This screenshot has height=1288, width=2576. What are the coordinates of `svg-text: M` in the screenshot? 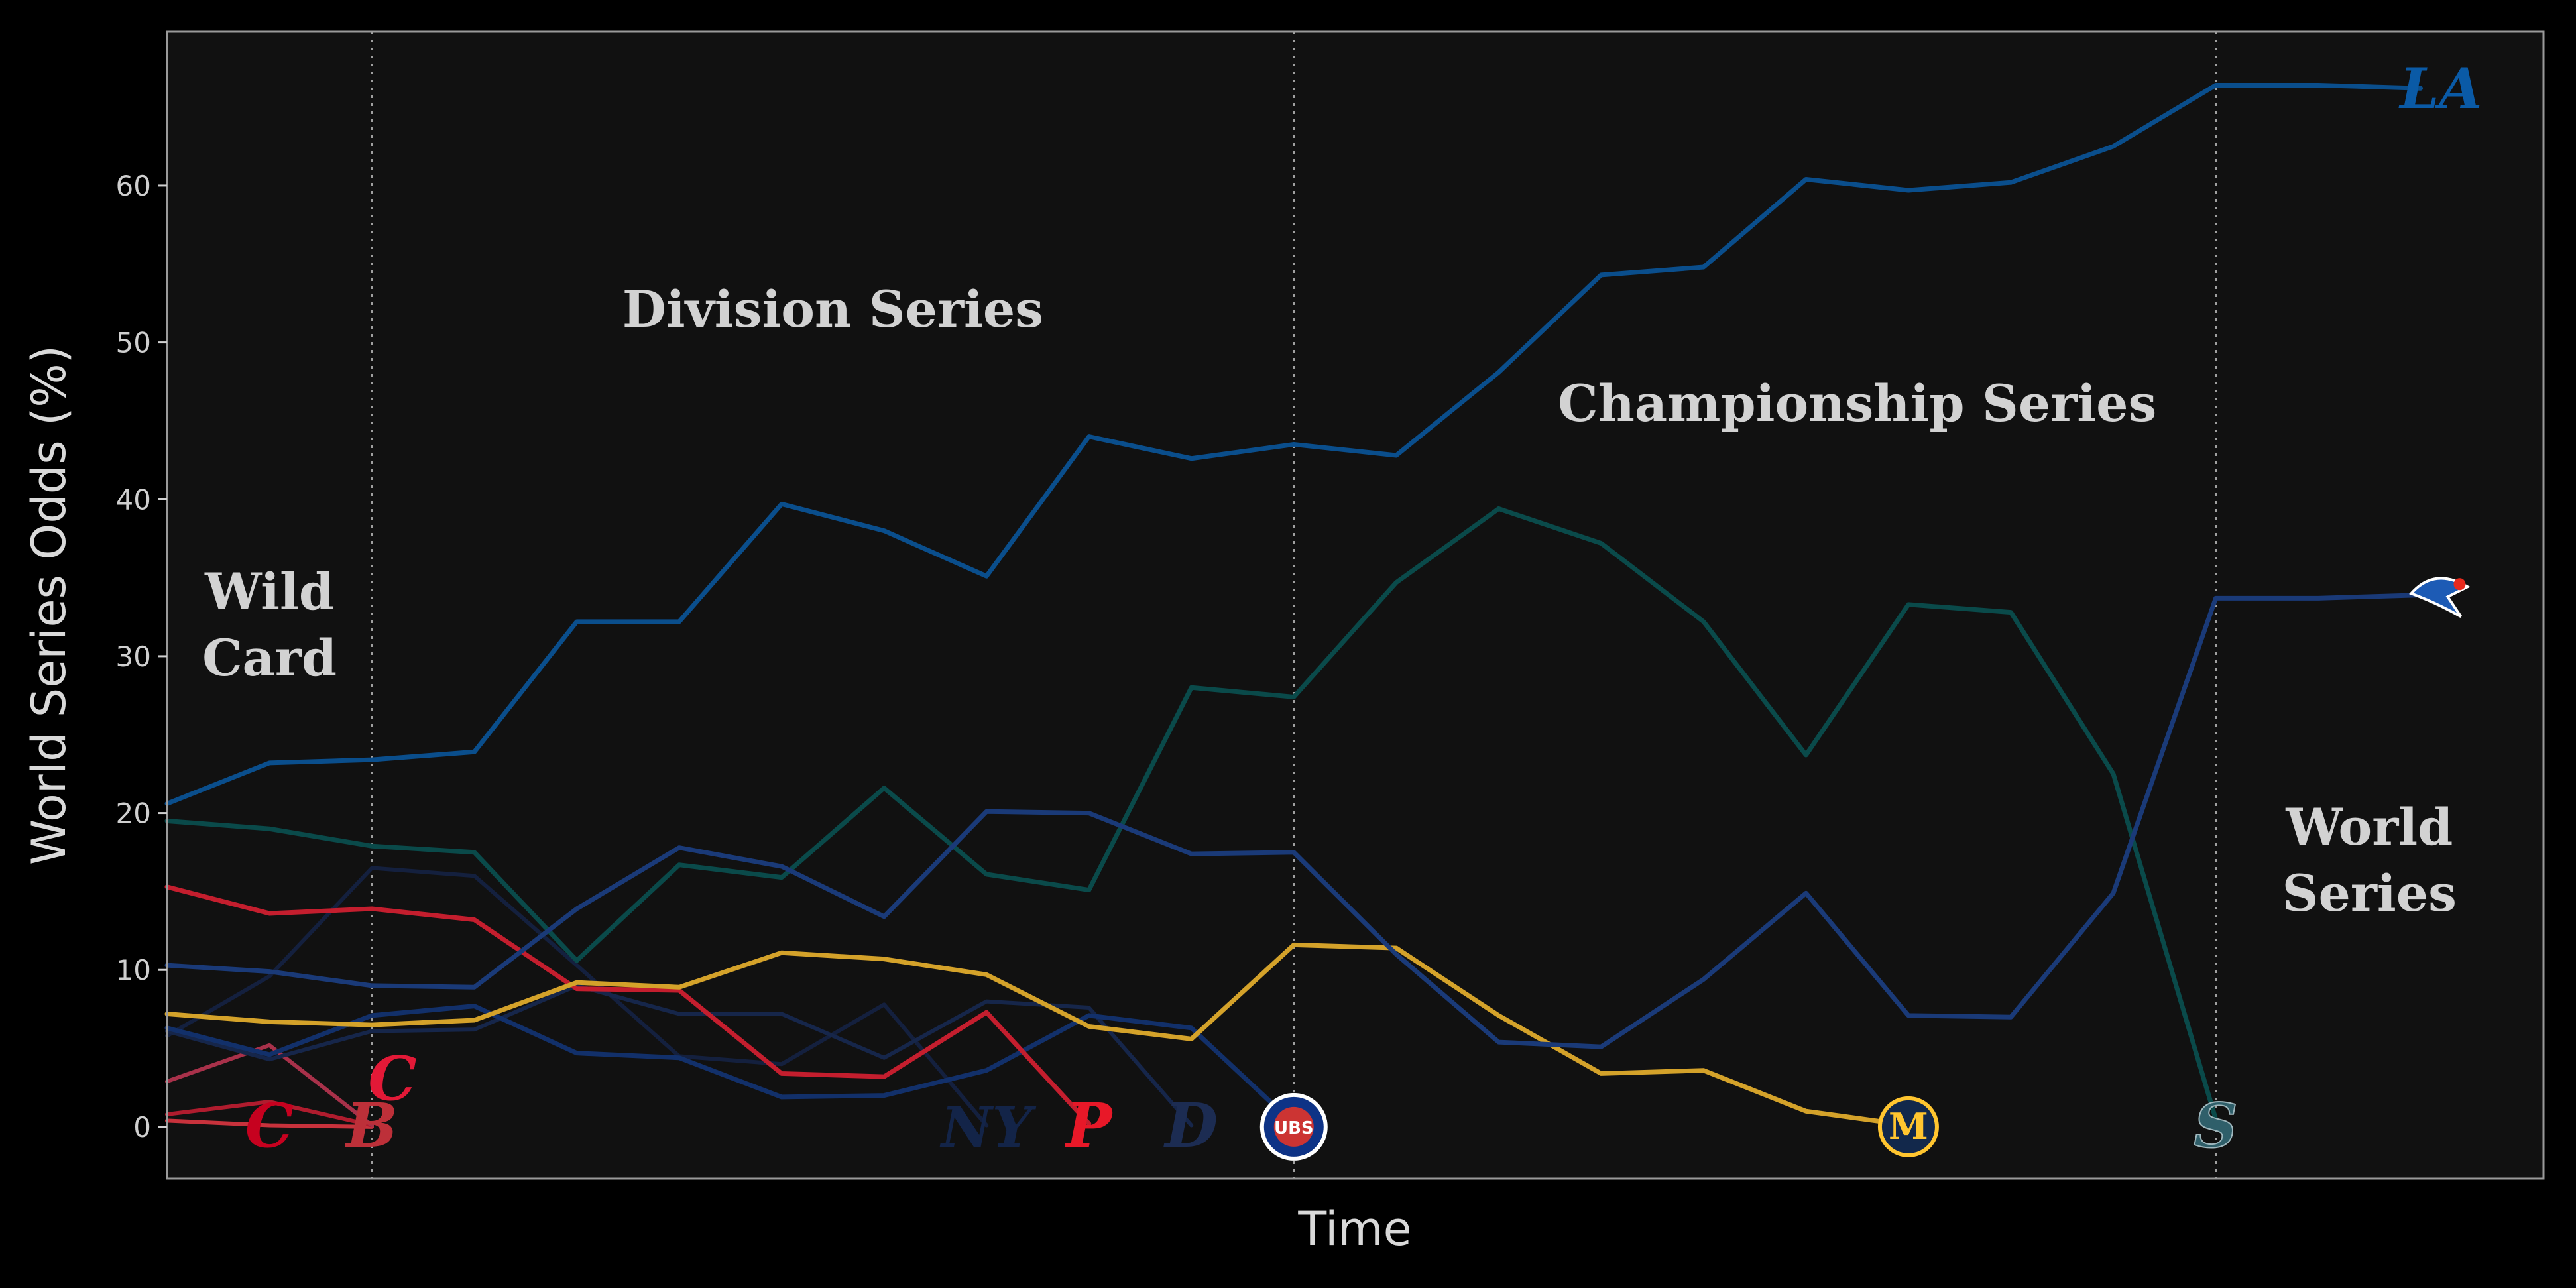 It's located at (1909, 1126).